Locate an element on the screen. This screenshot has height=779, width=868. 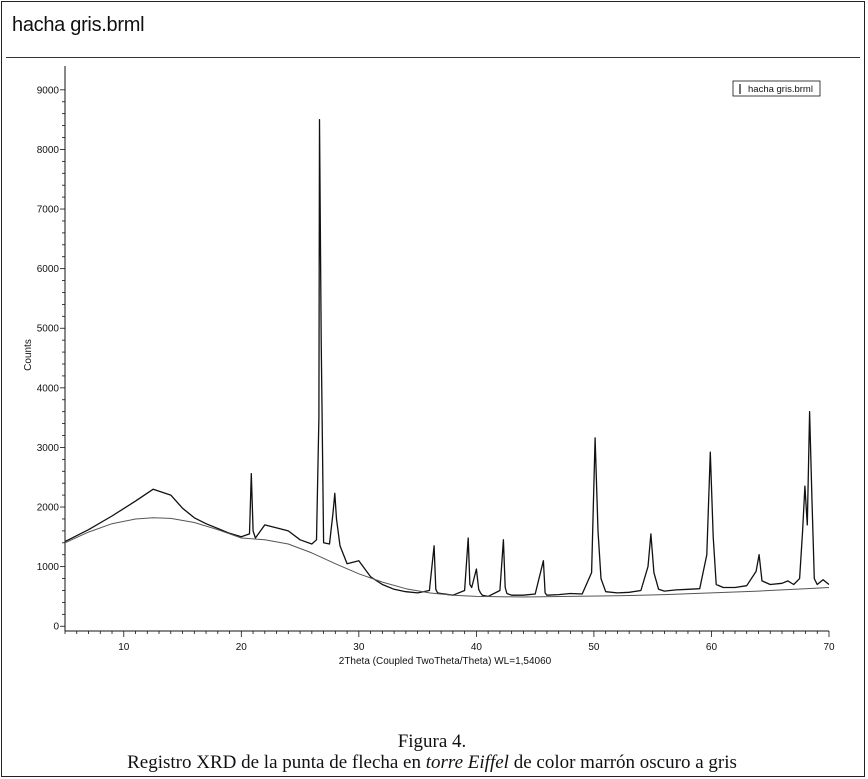
y-tick-label: 7000 is located at coordinates (48, 210).